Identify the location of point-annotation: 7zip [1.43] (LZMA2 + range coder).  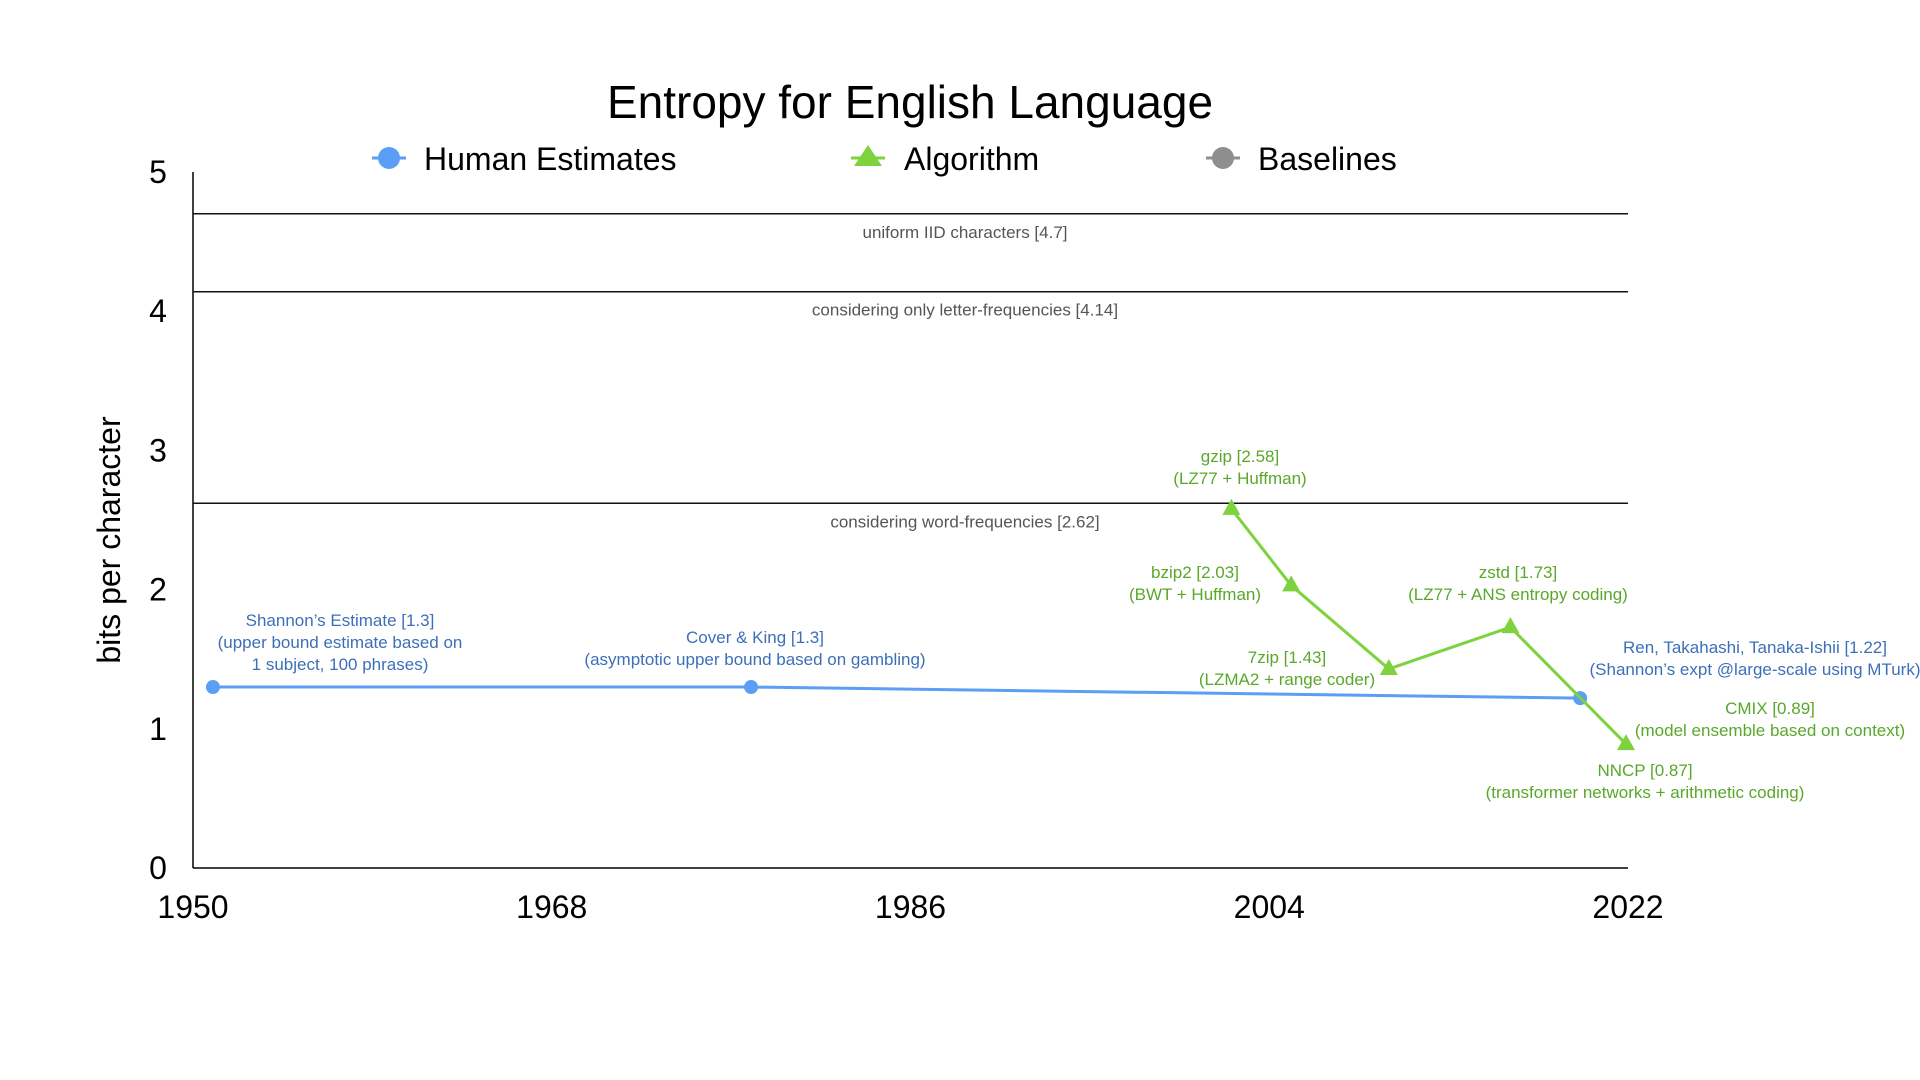
(1287, 668).